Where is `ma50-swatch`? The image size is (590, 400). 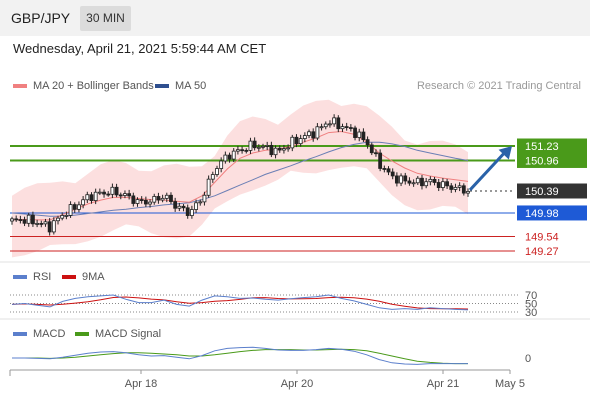
ma50-swatch is located at coordinates (162, 86).